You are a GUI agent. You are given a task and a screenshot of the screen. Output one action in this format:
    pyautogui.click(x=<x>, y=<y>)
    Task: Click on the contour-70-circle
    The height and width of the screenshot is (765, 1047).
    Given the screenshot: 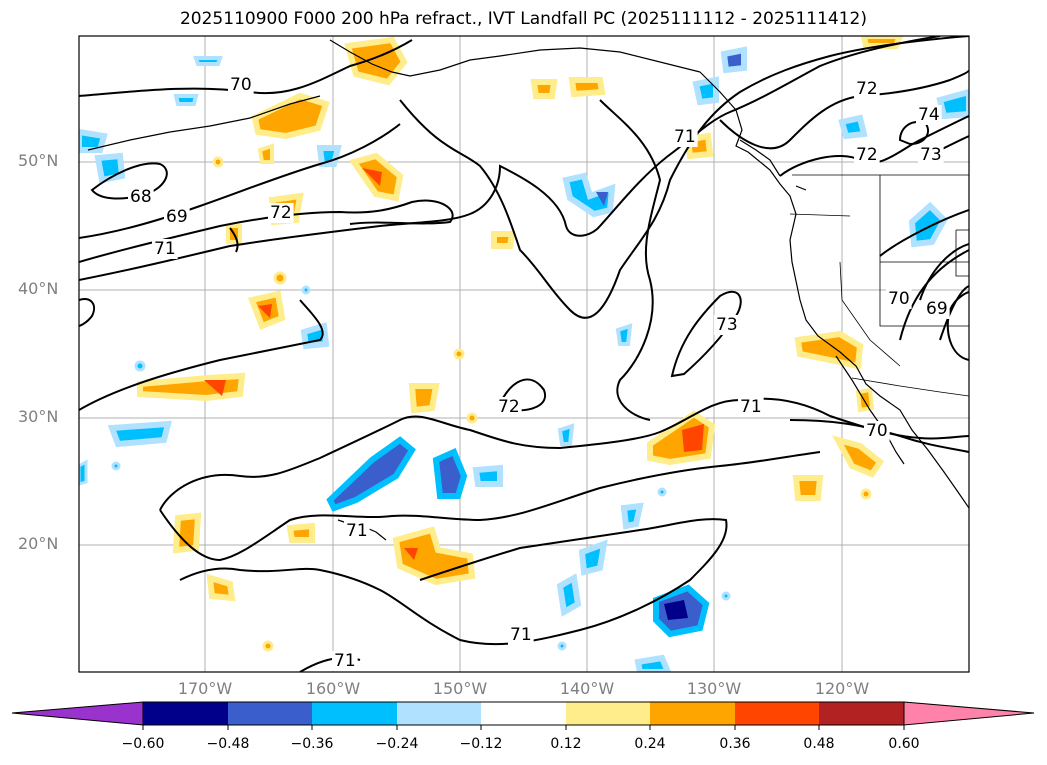 What is the action you would take?
    pyautogui.click(x=957, y=326)
    